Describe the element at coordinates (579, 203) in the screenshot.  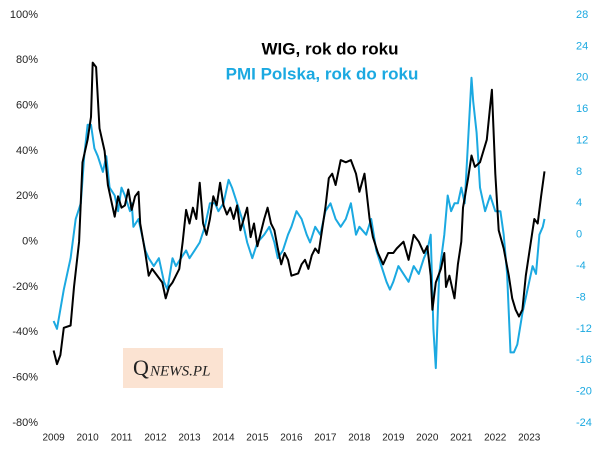
I see `y2-tick-label: 4` at that location.